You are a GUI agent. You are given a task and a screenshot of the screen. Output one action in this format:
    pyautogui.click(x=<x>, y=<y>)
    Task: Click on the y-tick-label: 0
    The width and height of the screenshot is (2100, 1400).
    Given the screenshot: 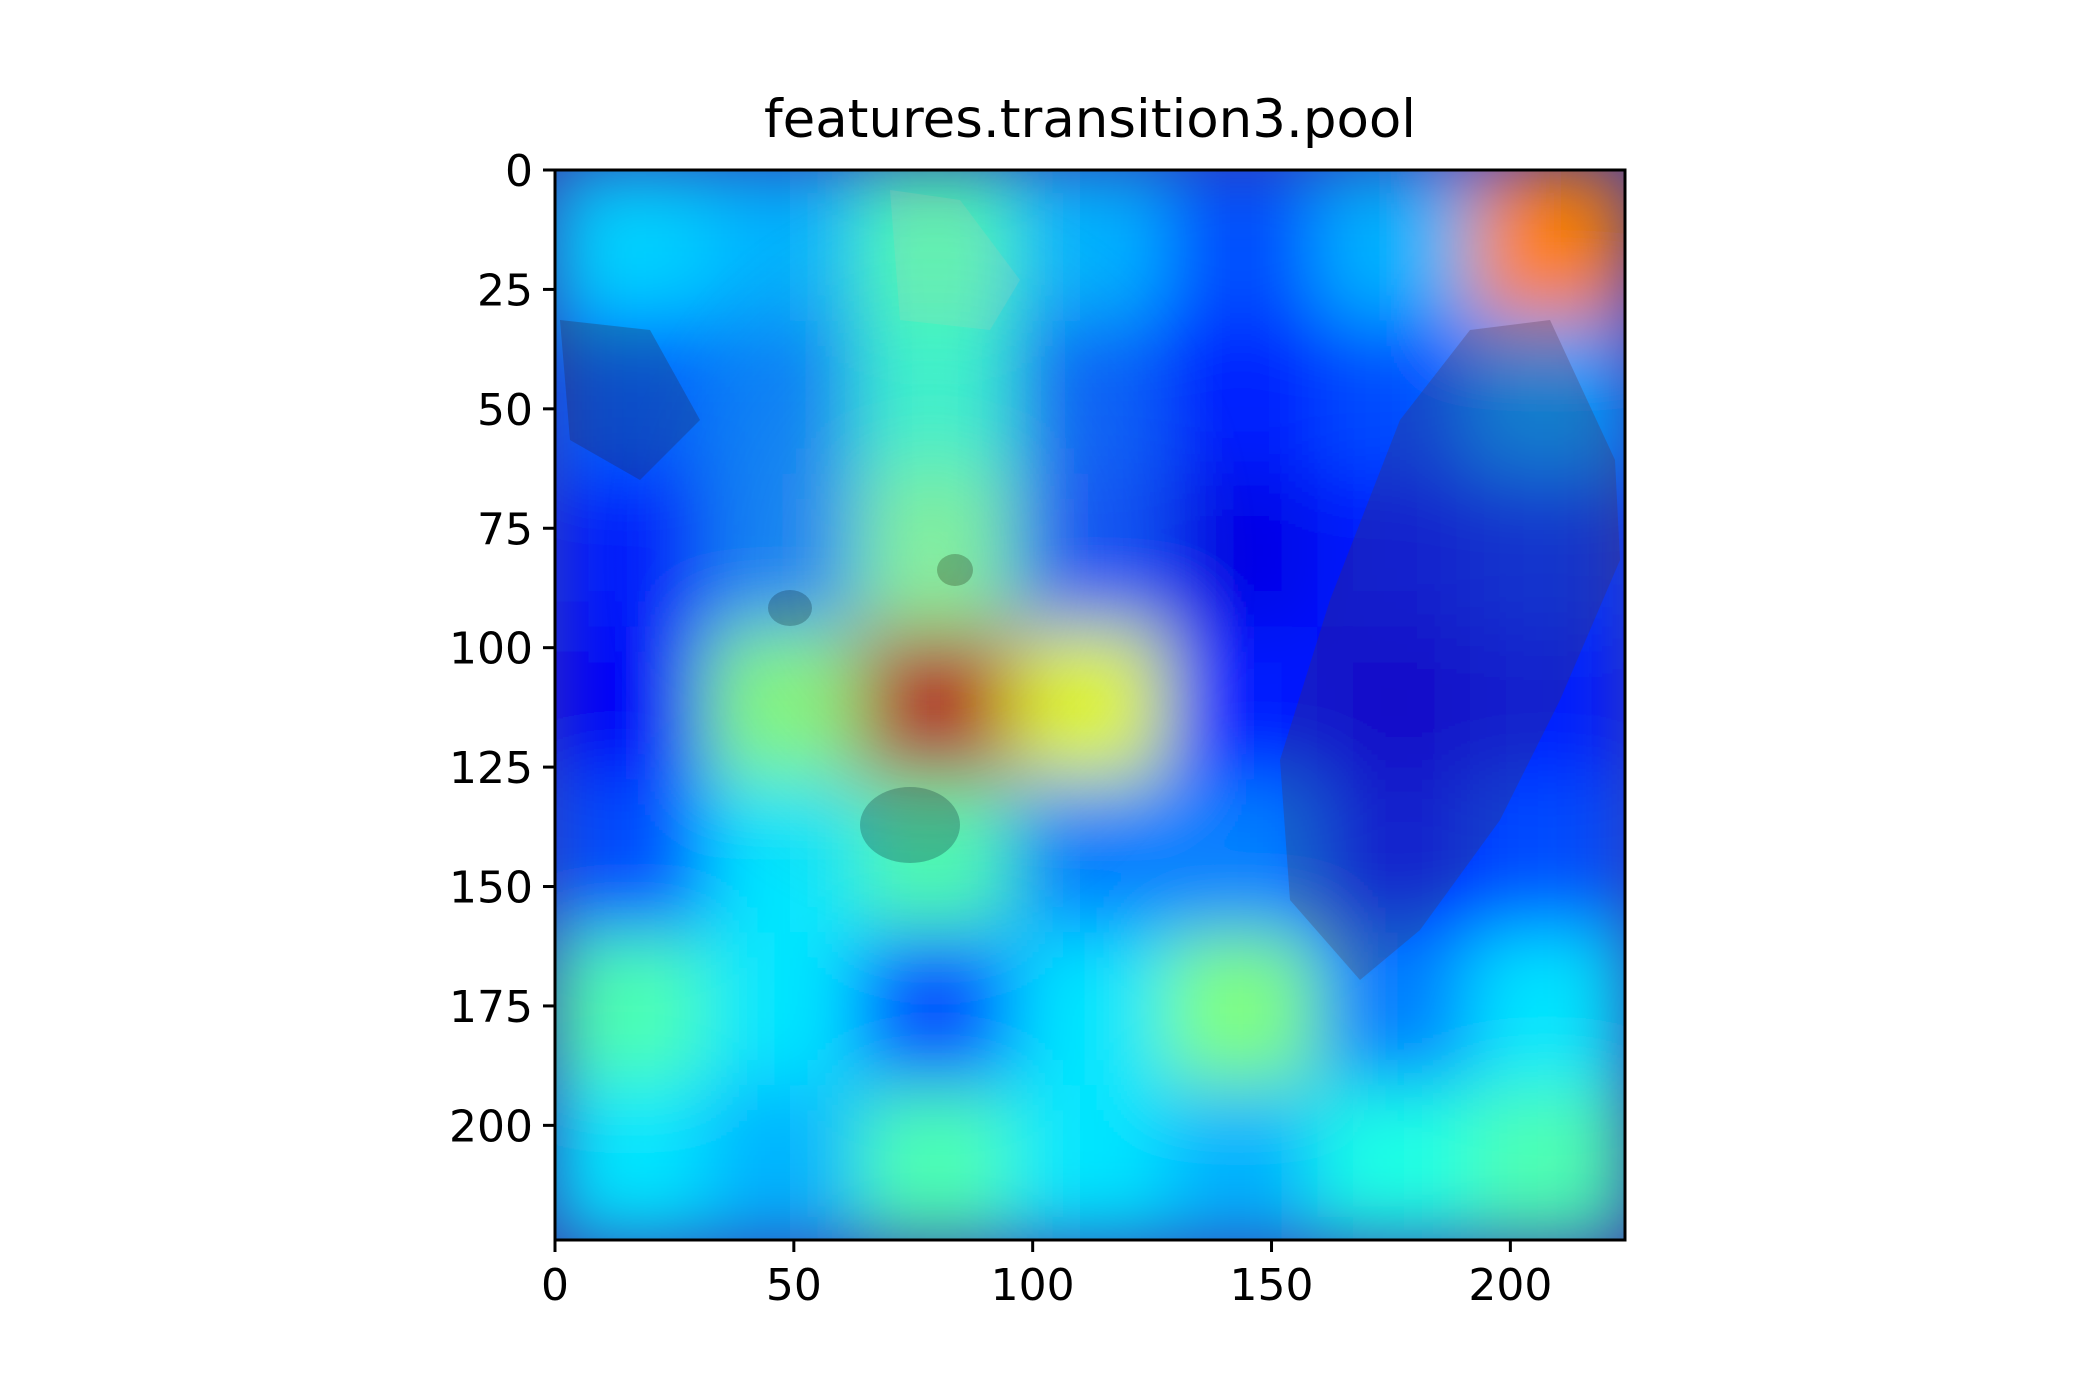 What is the action you would take?
    pyautogui.click(x=519, y=171)
    